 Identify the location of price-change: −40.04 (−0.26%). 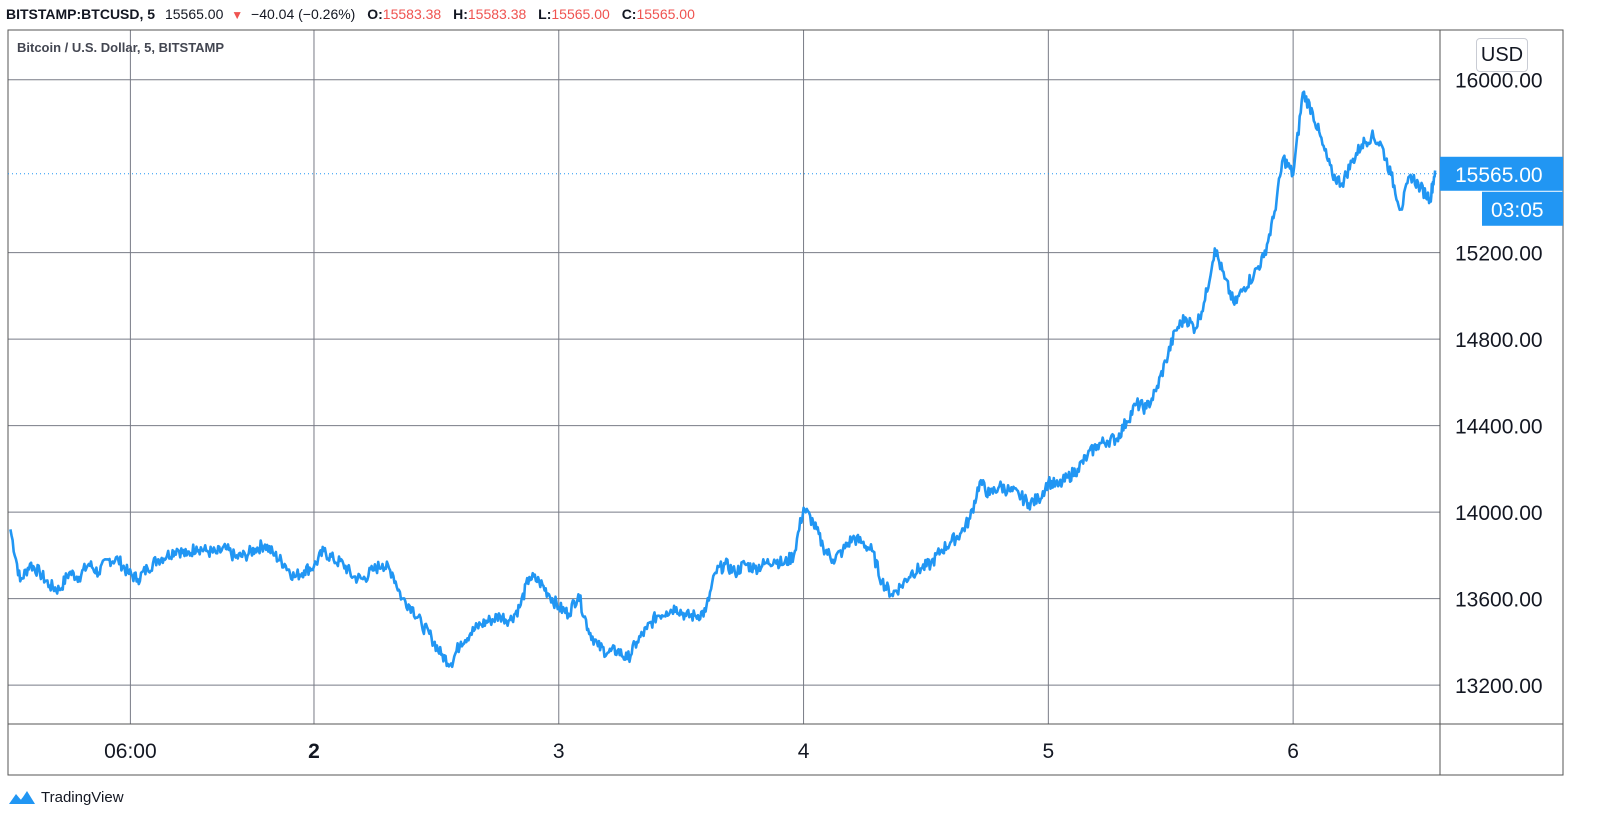
(303, 14).